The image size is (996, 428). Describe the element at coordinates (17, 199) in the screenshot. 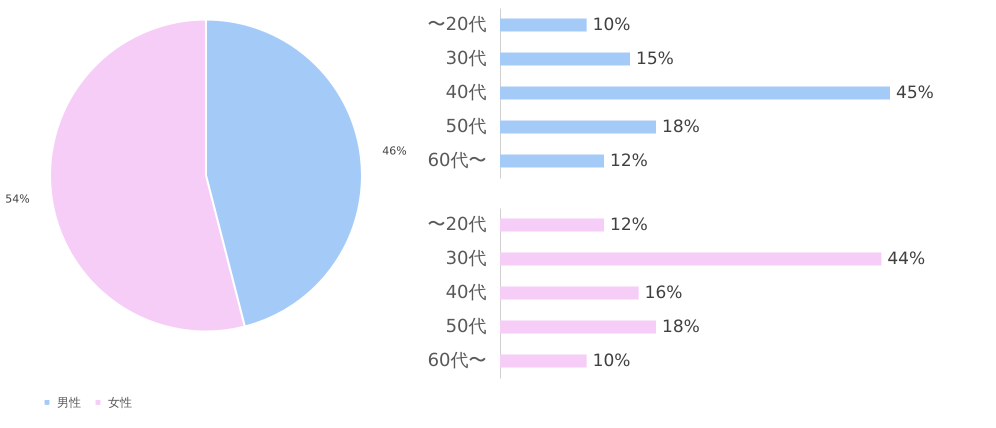

I see `data-label: 54%` at that location.